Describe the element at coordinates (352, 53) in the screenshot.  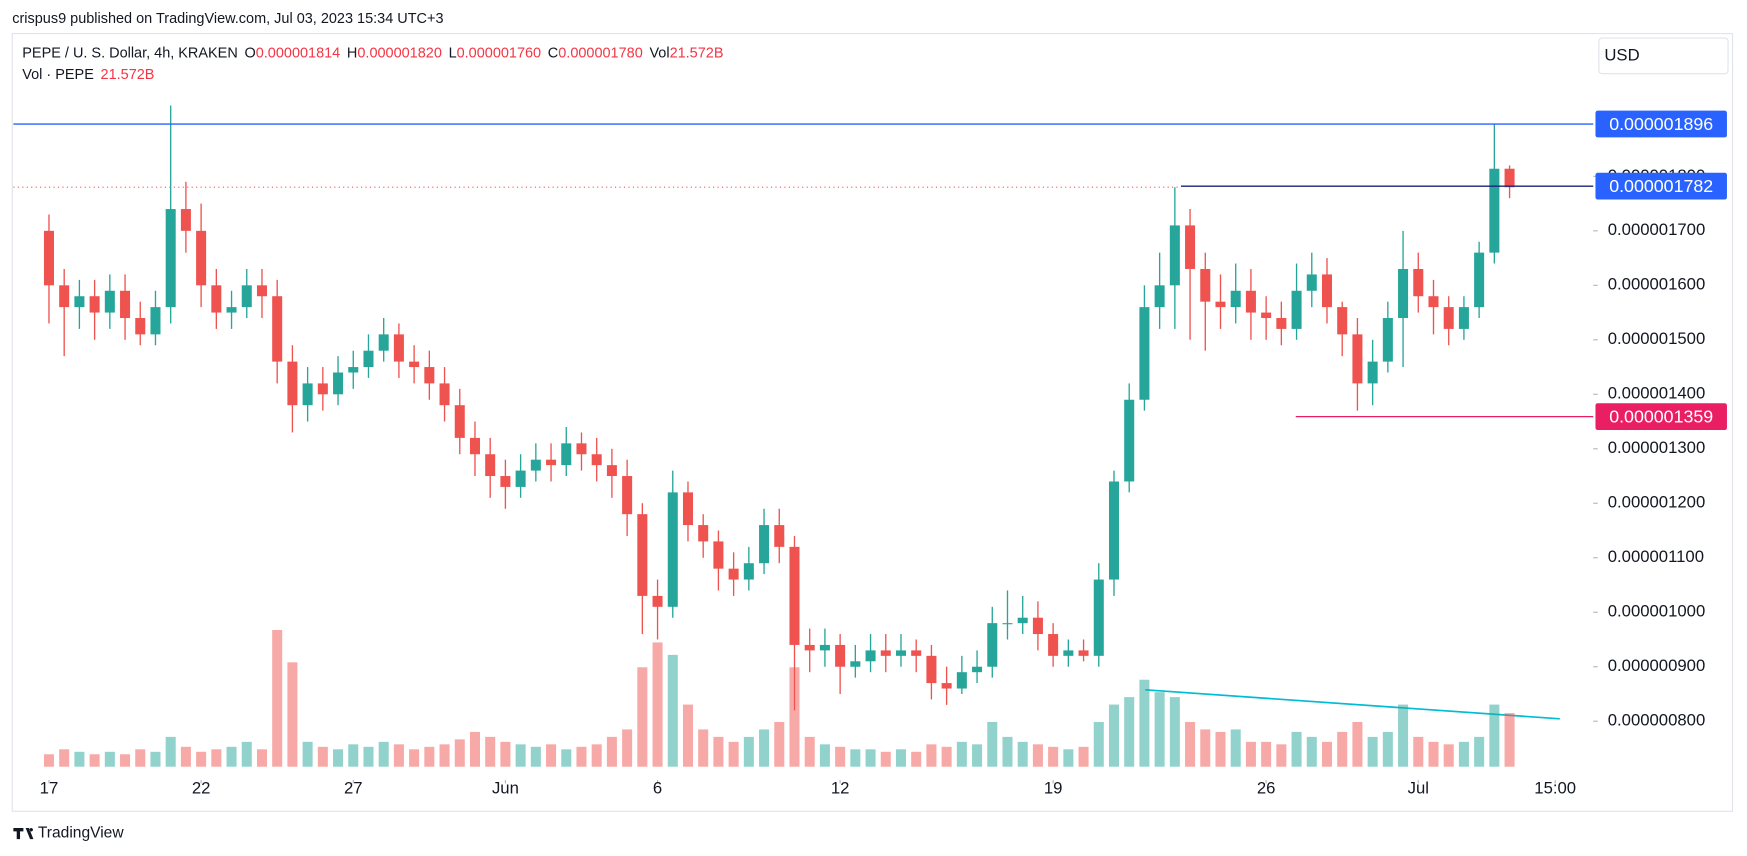
I see `legend-label: H` at that location.